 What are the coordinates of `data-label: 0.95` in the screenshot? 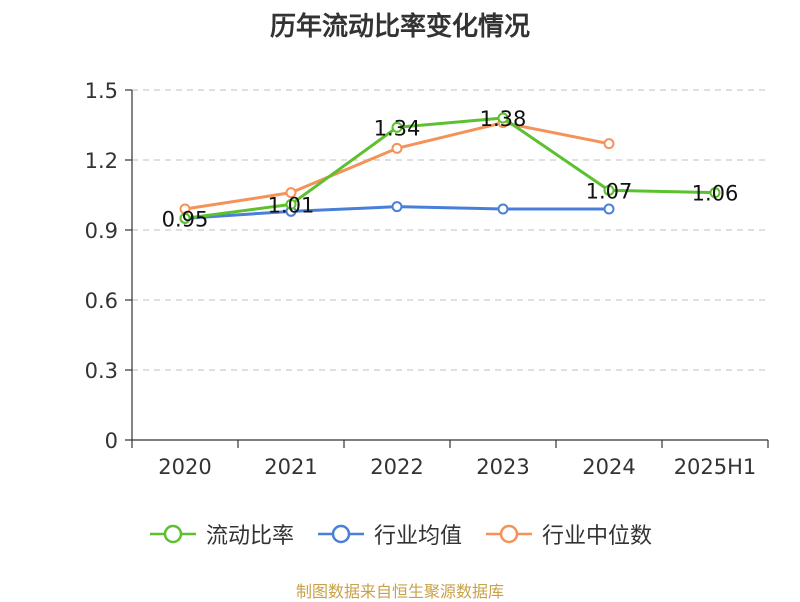 It's located at (185, 219).